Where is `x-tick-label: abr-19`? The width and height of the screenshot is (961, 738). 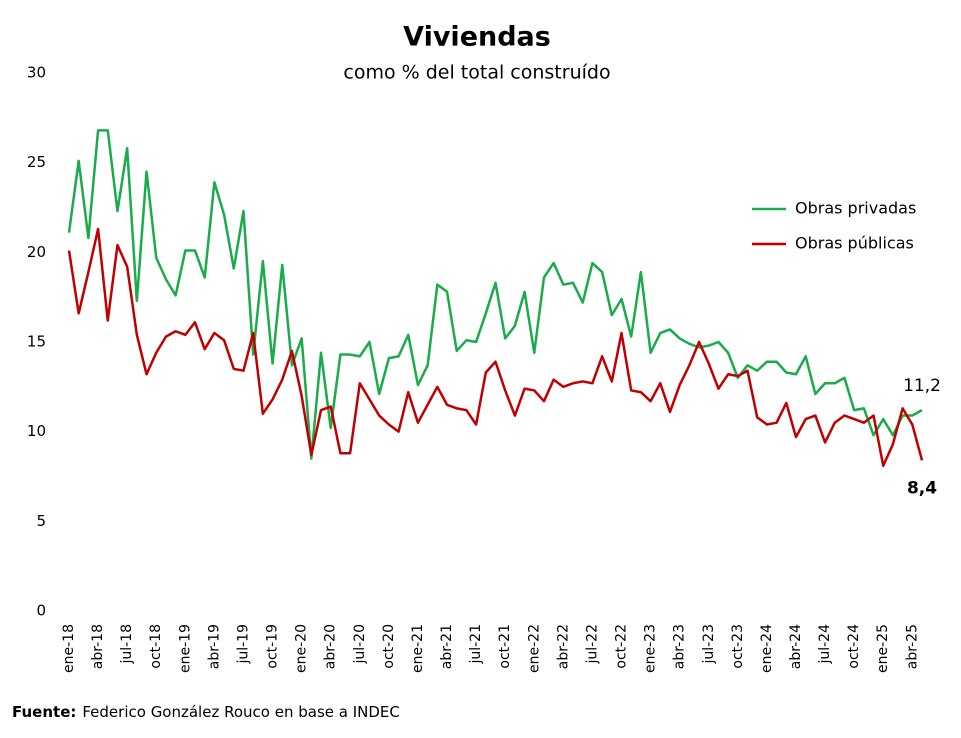 x-tick-label: abr-19 is located at coordinates (214, 646).